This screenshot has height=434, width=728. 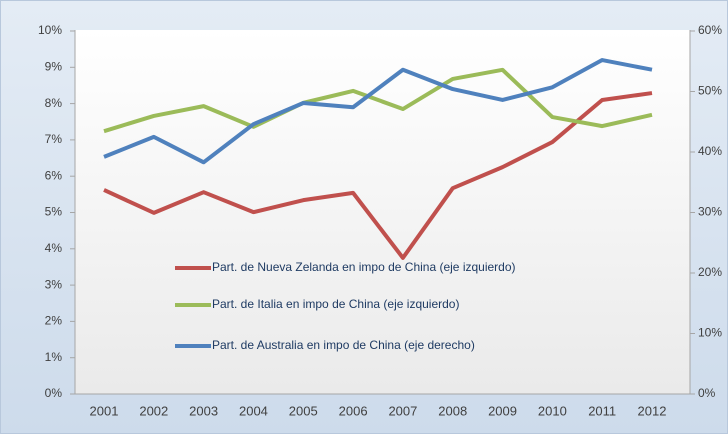 What do you see at coordinates (552, 410) in the screenshot?
I see `x-tick-label: 2010` at bounding box center [552, 410].